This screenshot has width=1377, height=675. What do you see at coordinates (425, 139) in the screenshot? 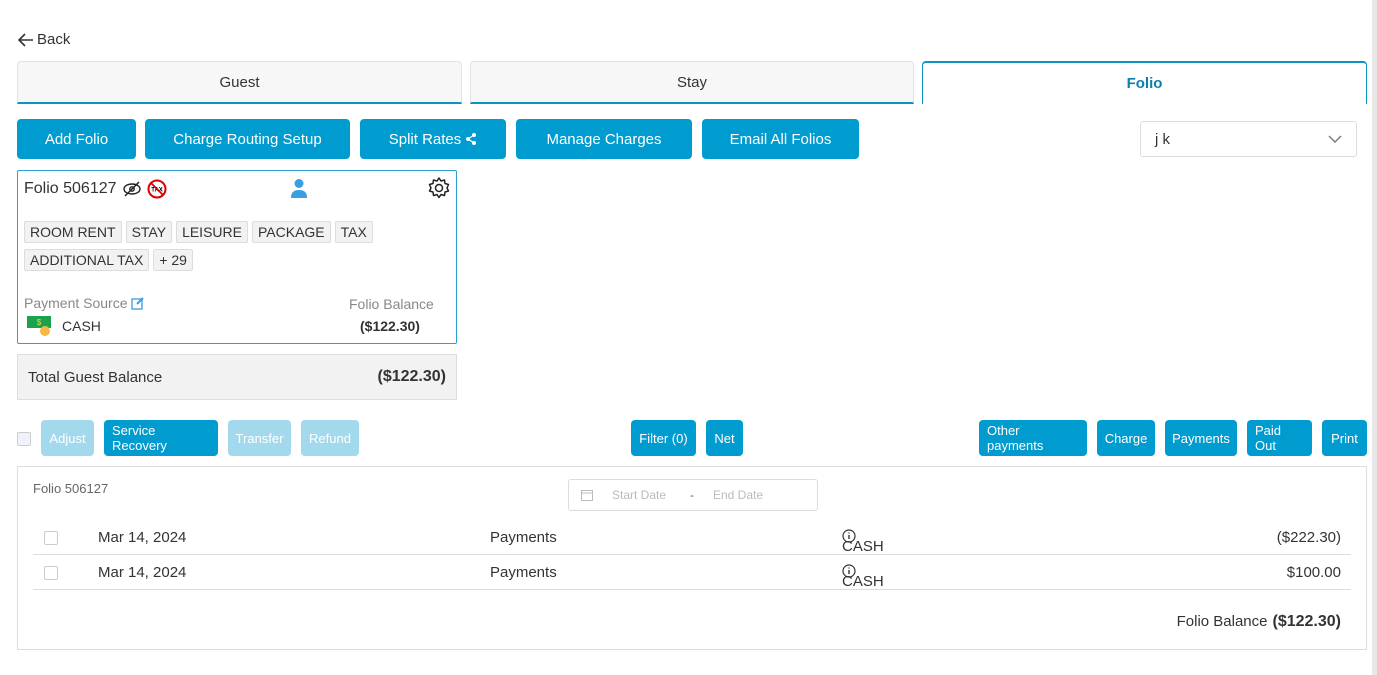
I see `split-rates-label: Split Rates` at bounding box center [425, 139].